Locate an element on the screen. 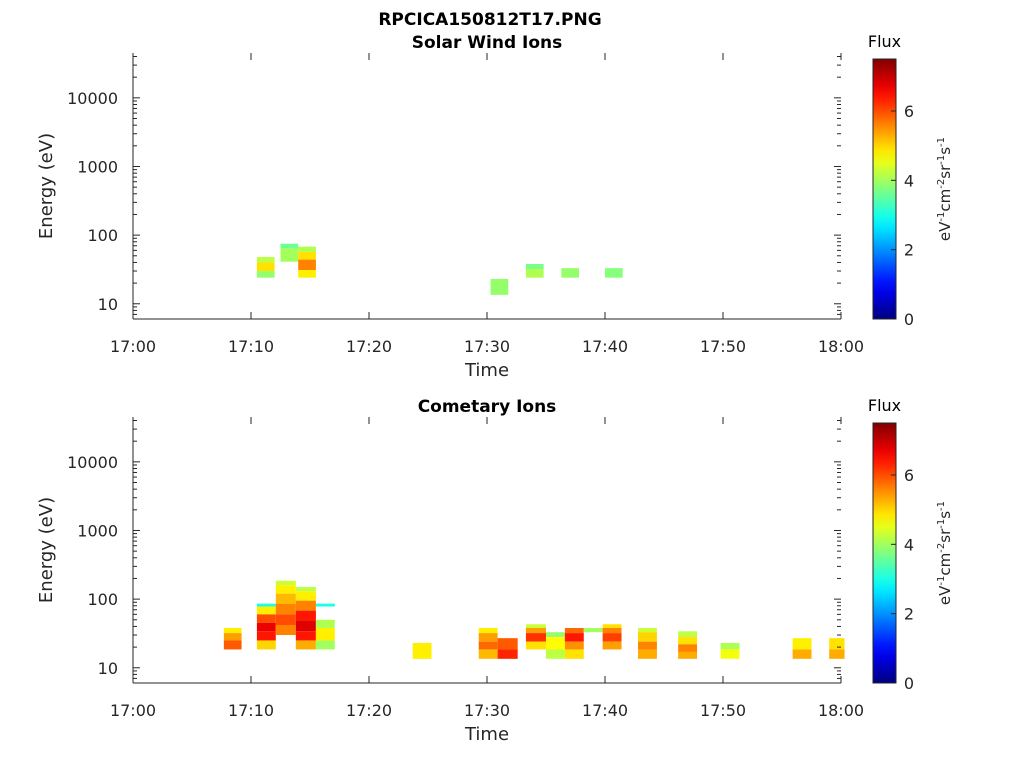 Image resolution: width=1024 pixels, height=768 pixels. figure-title: RPCICA150812T17.PNG is located at coordinates (489, 20).